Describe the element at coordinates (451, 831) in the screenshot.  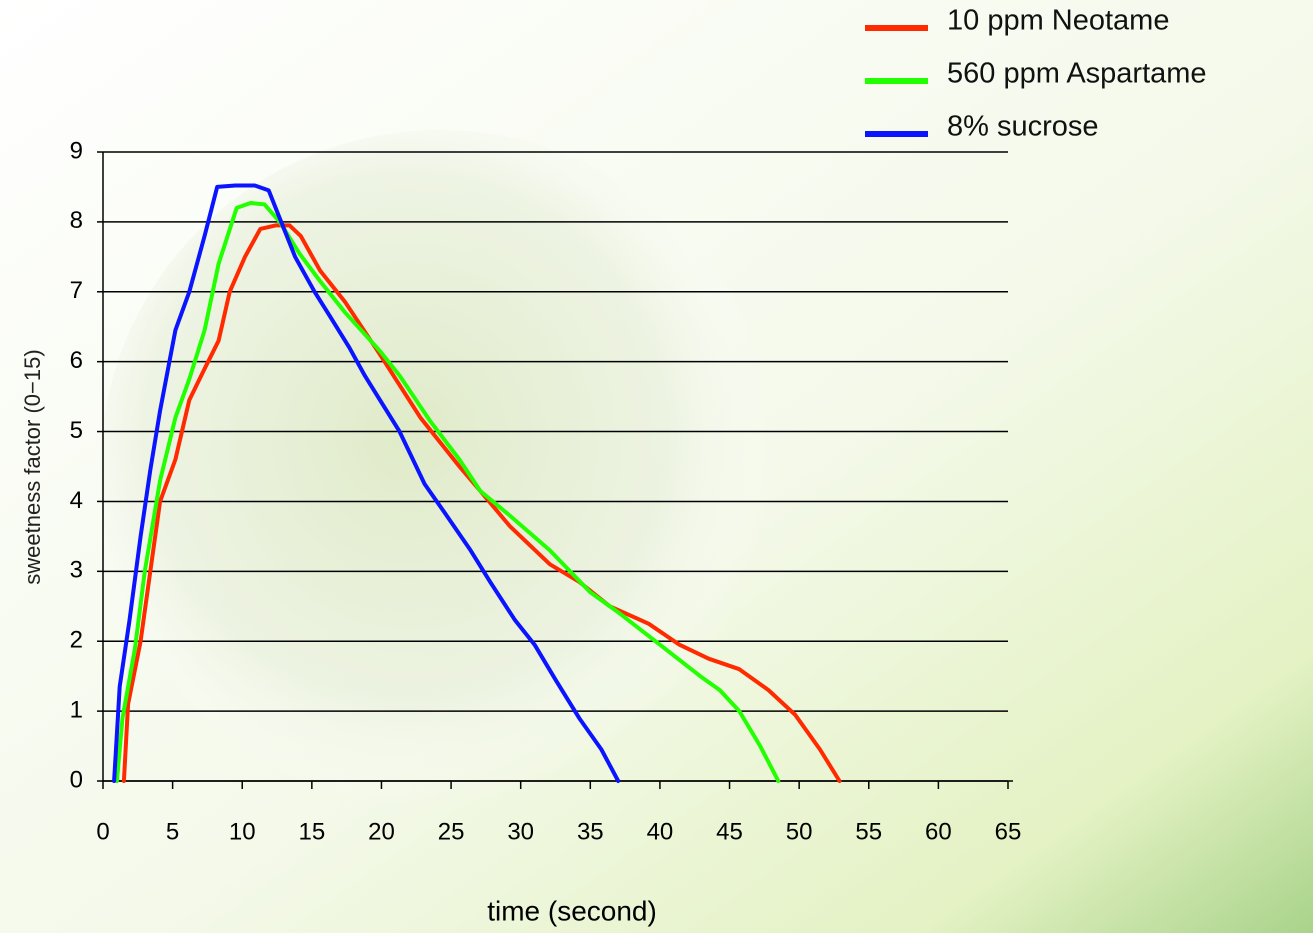
I see `x-tick-label: 25` at that location.